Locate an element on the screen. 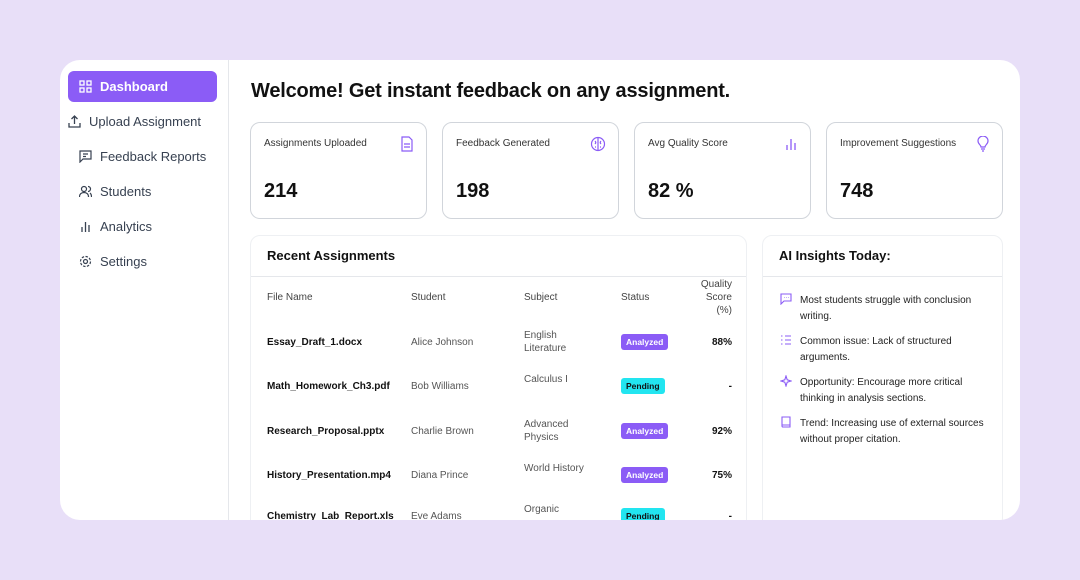  nav-item: Students is located at coordinates (142, 191).